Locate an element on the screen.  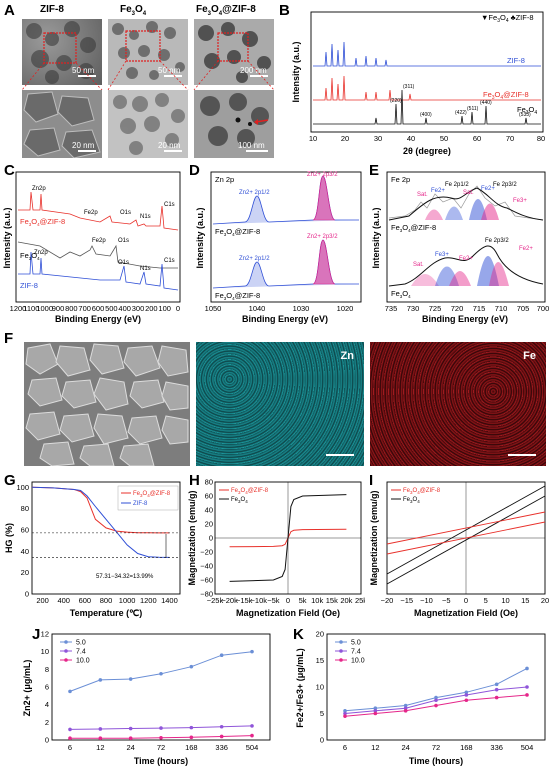
x-tick: 20 is located at coordinates (345, 138).